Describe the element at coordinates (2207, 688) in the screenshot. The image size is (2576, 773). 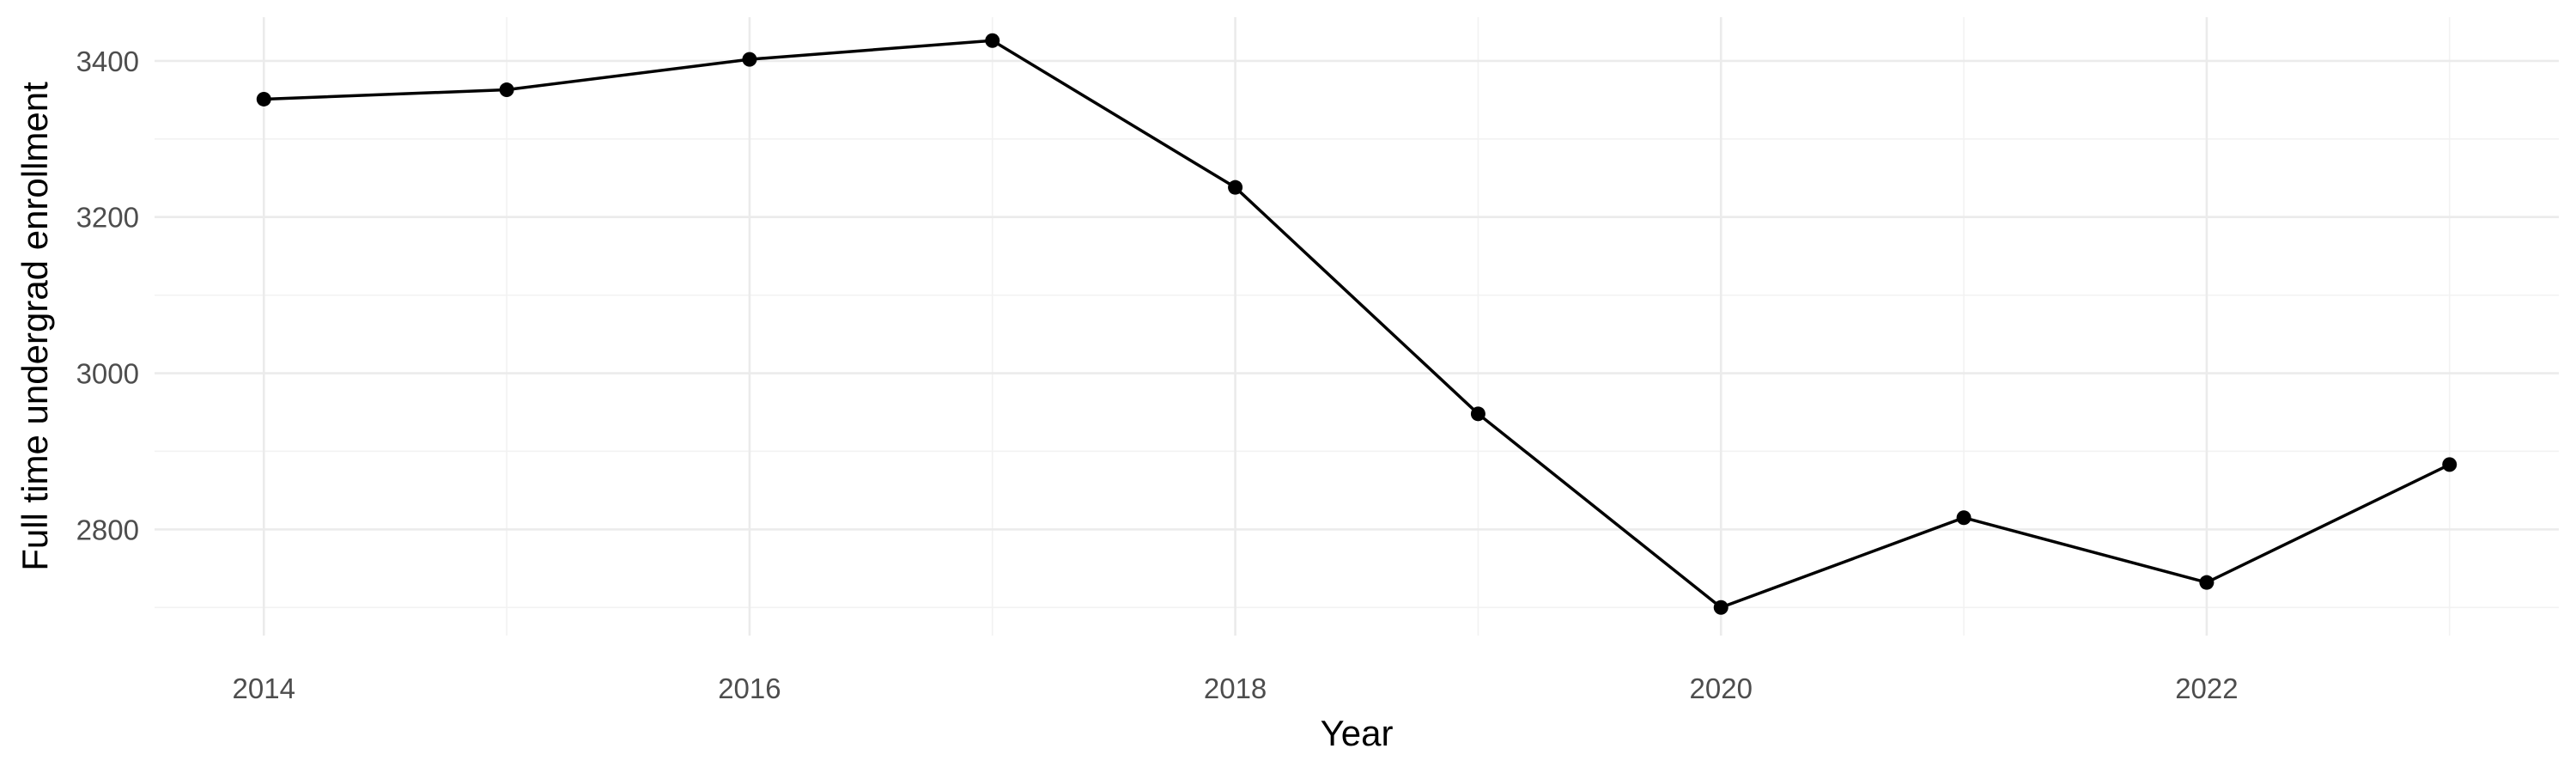
I see `x-tick-label: 2022` at that location.